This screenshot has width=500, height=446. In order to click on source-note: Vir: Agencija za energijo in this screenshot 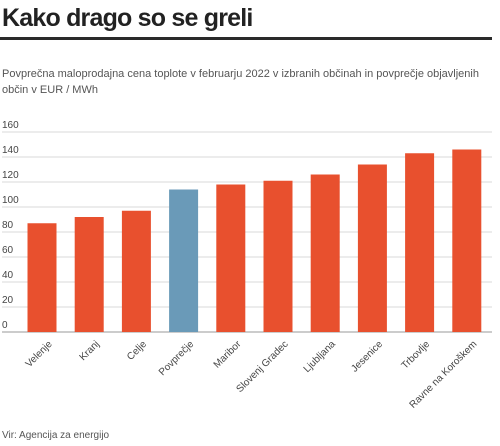, I will do `click(56, 435)`.